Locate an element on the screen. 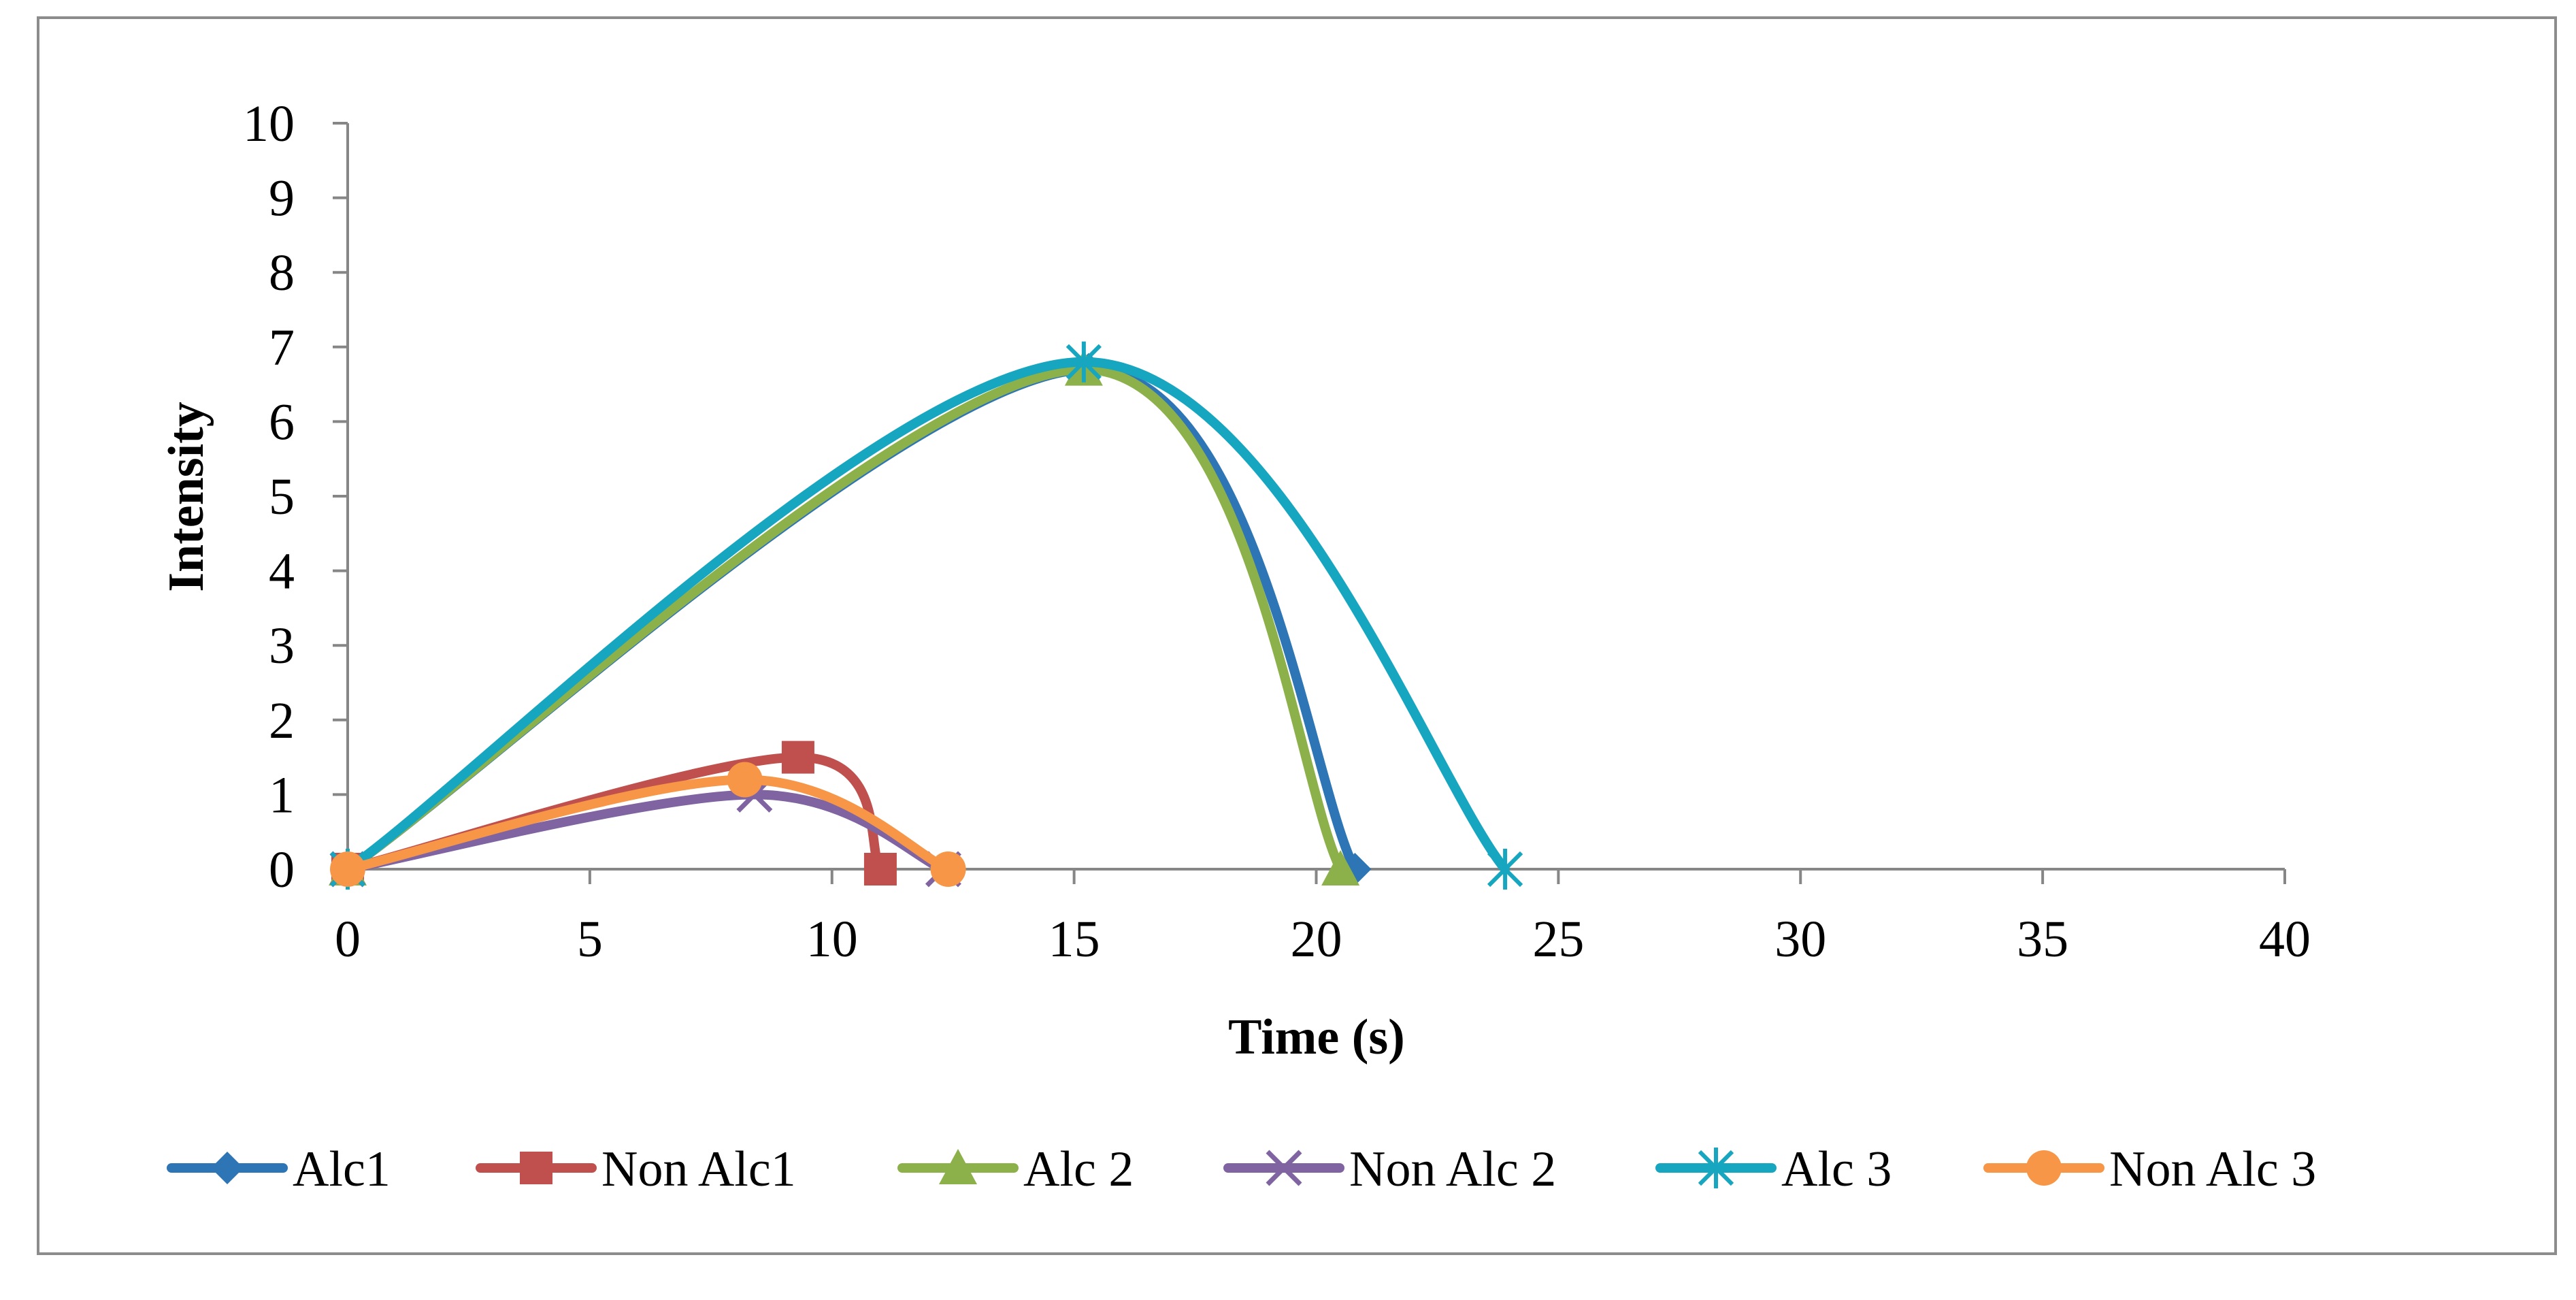  legend-label: Non Alc 2 is located at coordinates (1453, 1169).